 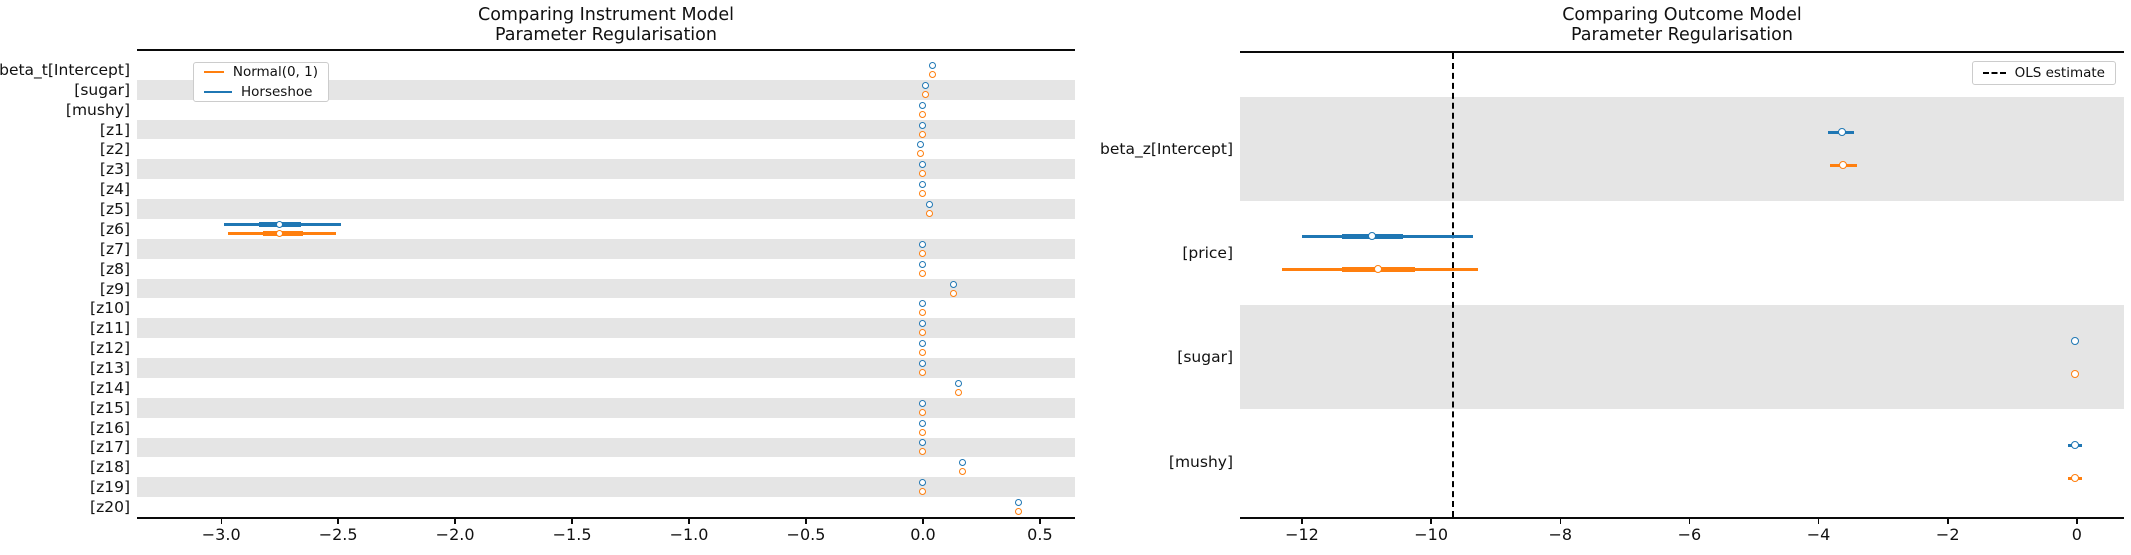 What do you see at coordinates (114, 209) in the screenshot?
I see `y-tick-label: [z5]` at bounding box center [114, 209].